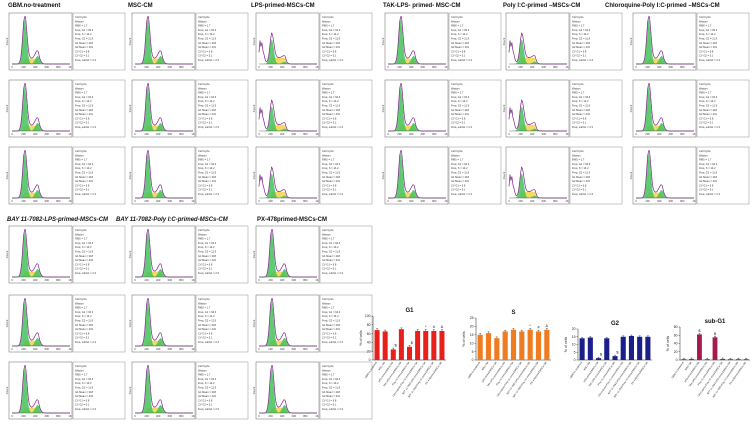  I want to click on stats-box, so click(346, 108).